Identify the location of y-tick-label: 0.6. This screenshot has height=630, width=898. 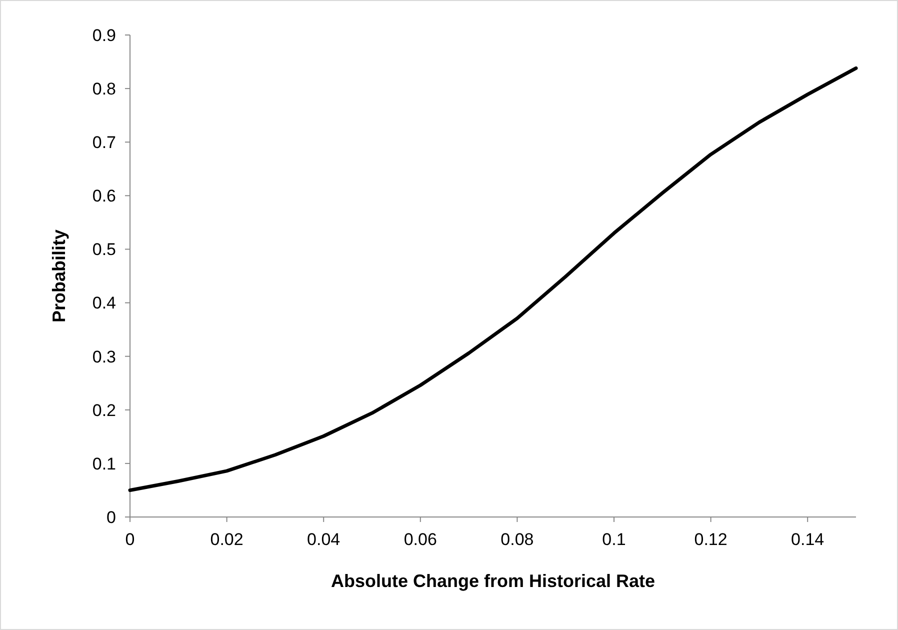
(104, 196).